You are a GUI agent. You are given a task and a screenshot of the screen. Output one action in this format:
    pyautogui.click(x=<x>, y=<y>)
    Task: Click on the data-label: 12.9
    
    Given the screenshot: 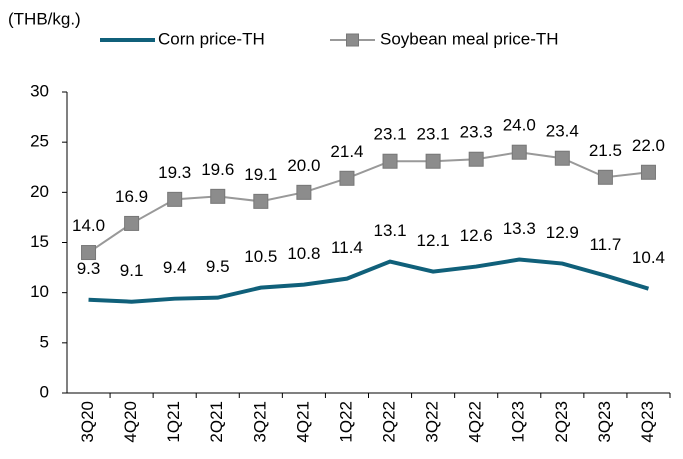 What is the action you would take?
    pyautogui.click(x=562, y=232)
    